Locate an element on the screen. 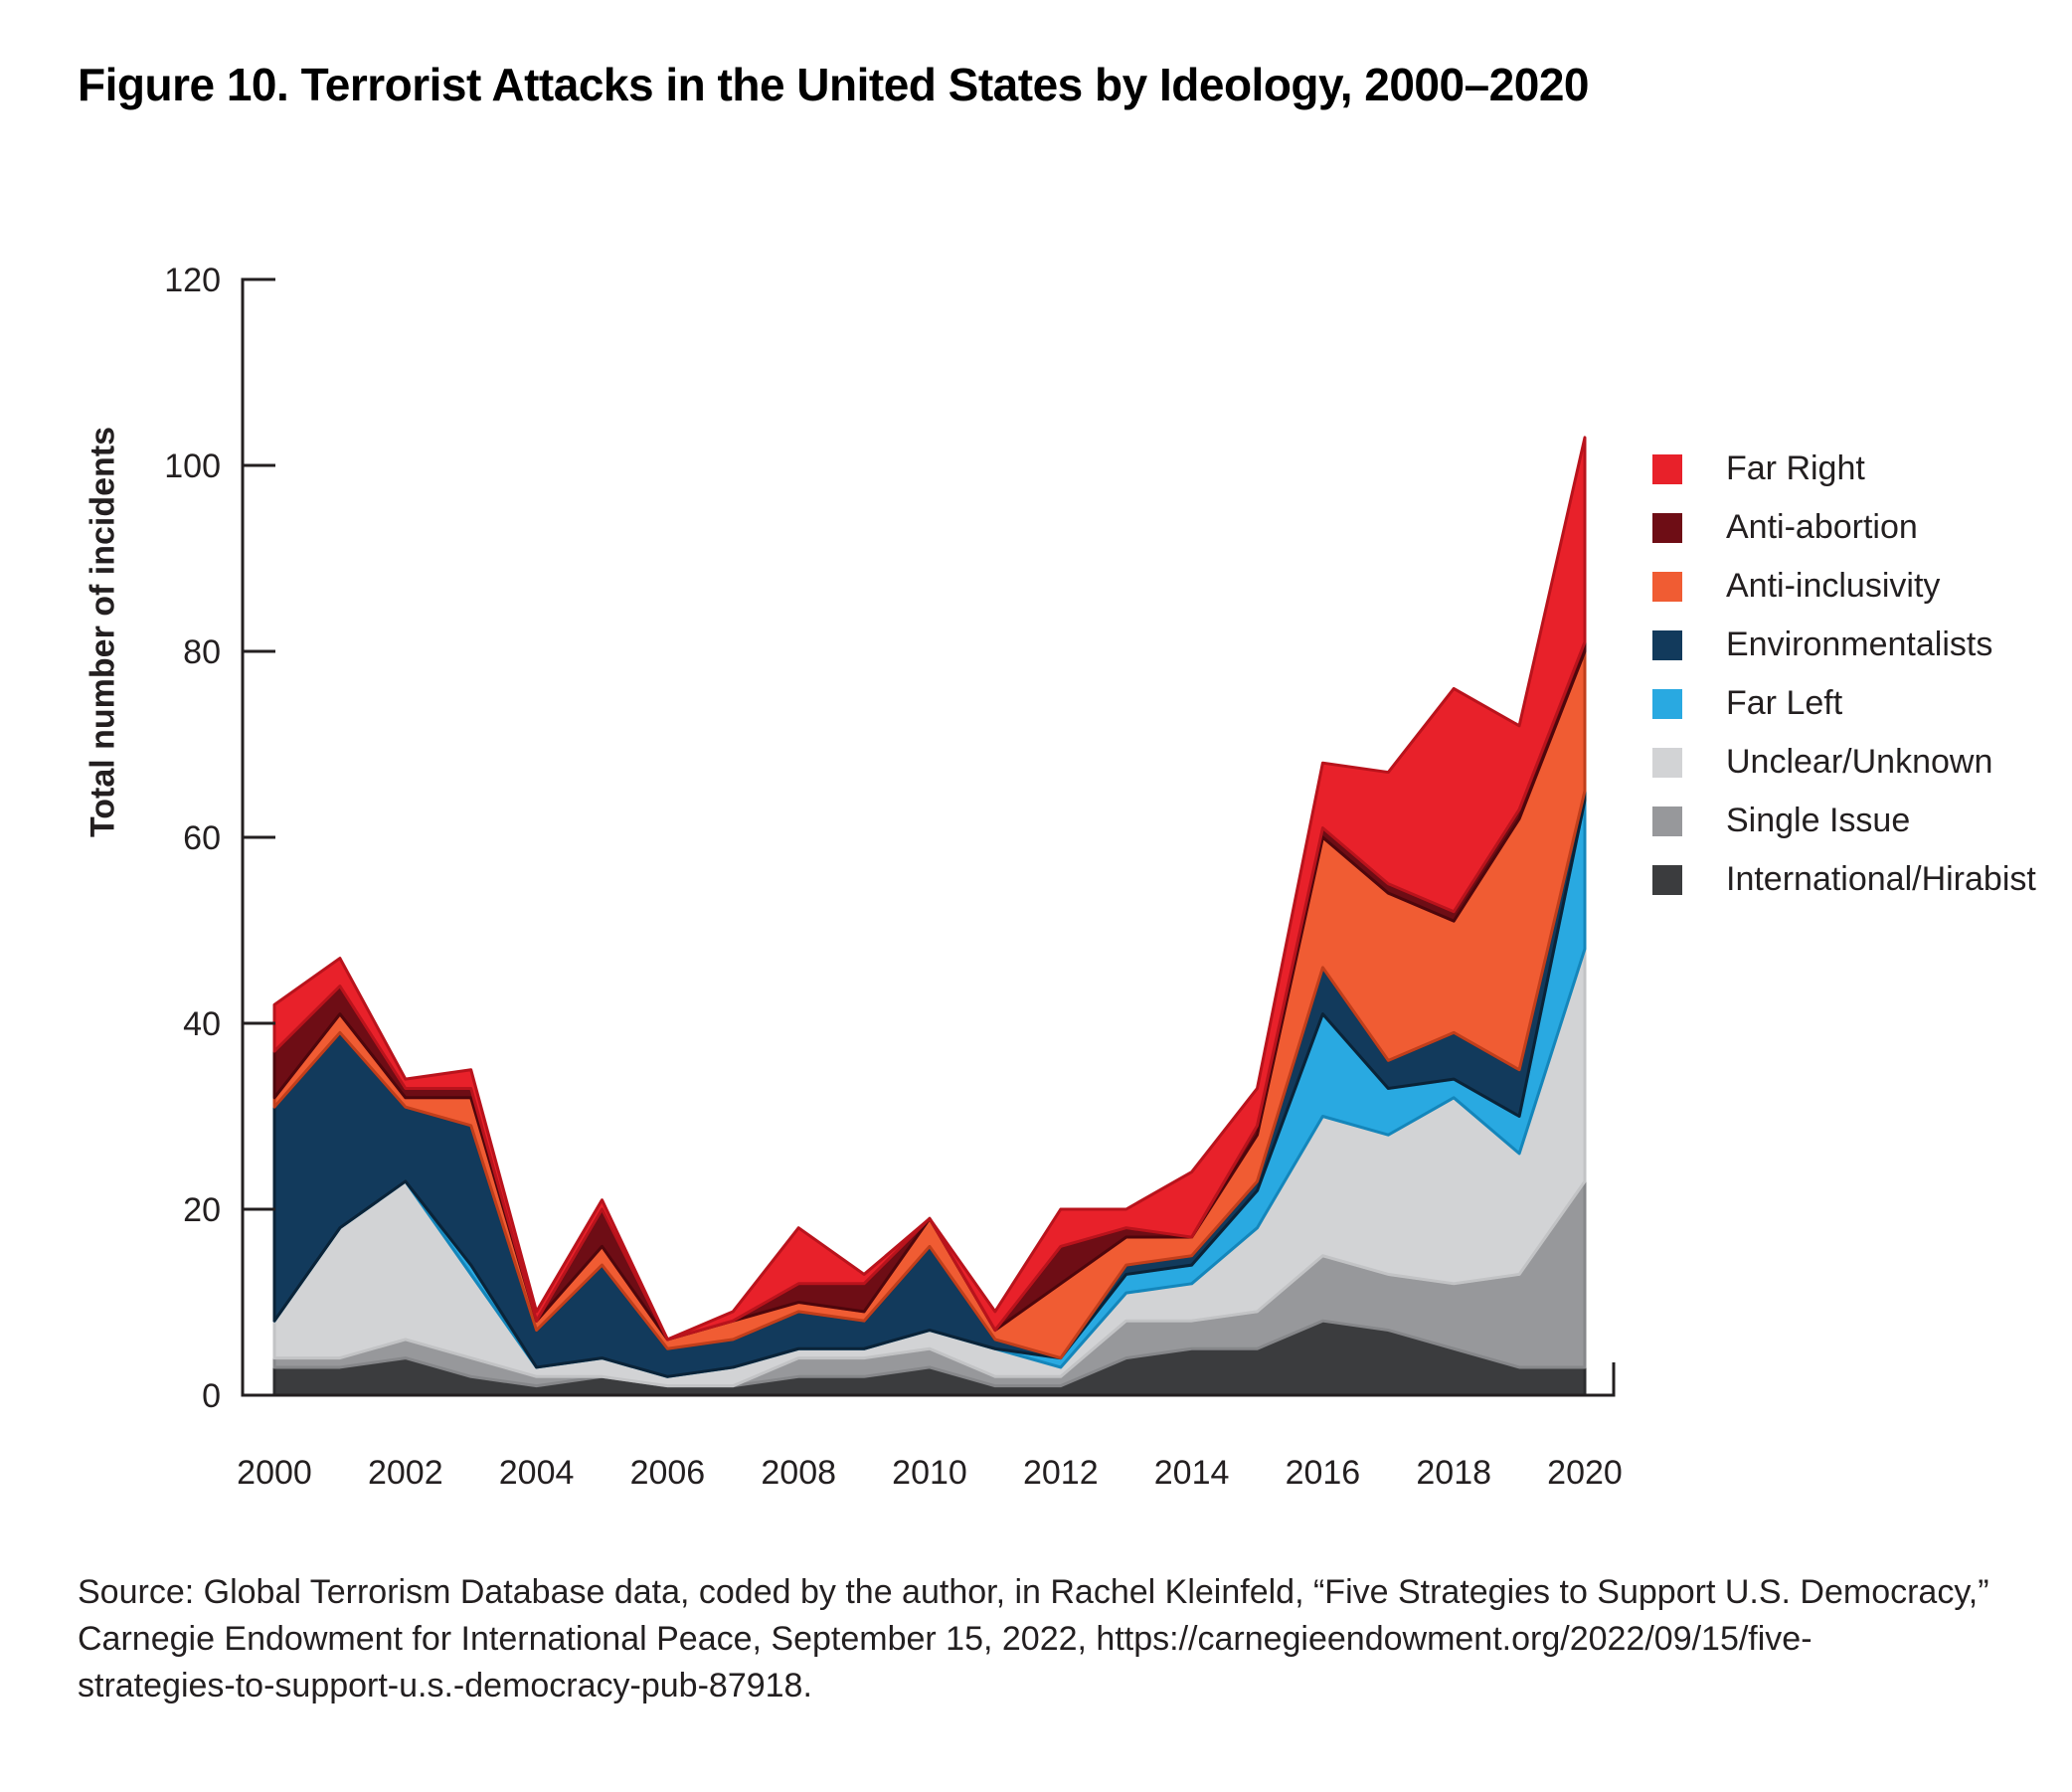 This screenshot has width=2072, height=1792. y-tick-label-20: 20 is located at coordinates (202, 1210).